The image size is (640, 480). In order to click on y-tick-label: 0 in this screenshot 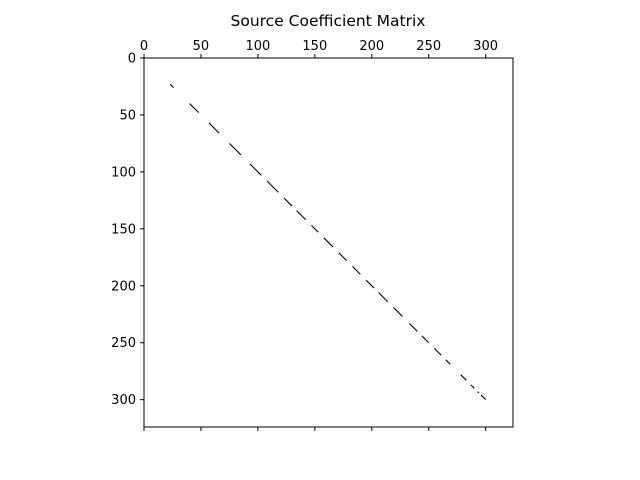, I will do `click(132, 59)`.